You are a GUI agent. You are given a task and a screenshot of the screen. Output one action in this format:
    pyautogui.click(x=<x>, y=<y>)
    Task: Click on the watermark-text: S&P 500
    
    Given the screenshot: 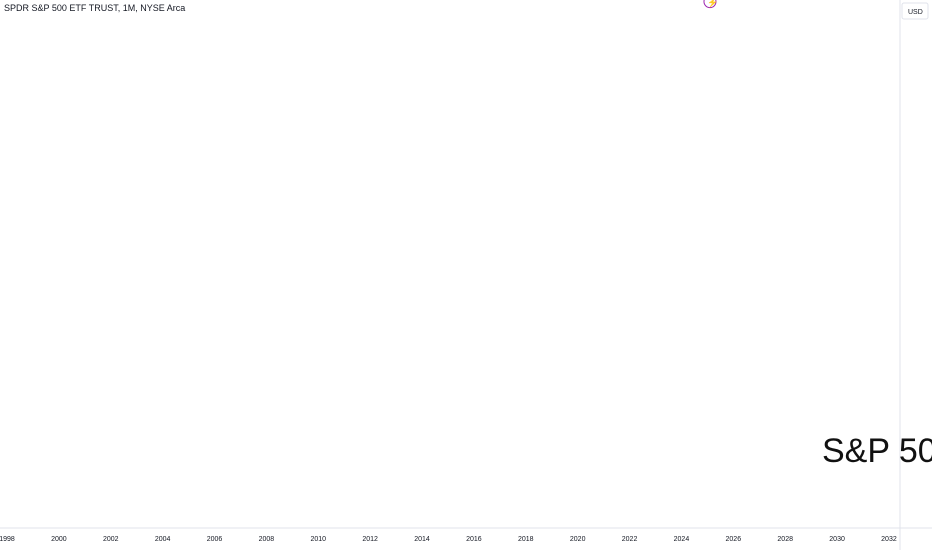 What is the action you would take?
    pyautogui.click(x=877, y=451)
    